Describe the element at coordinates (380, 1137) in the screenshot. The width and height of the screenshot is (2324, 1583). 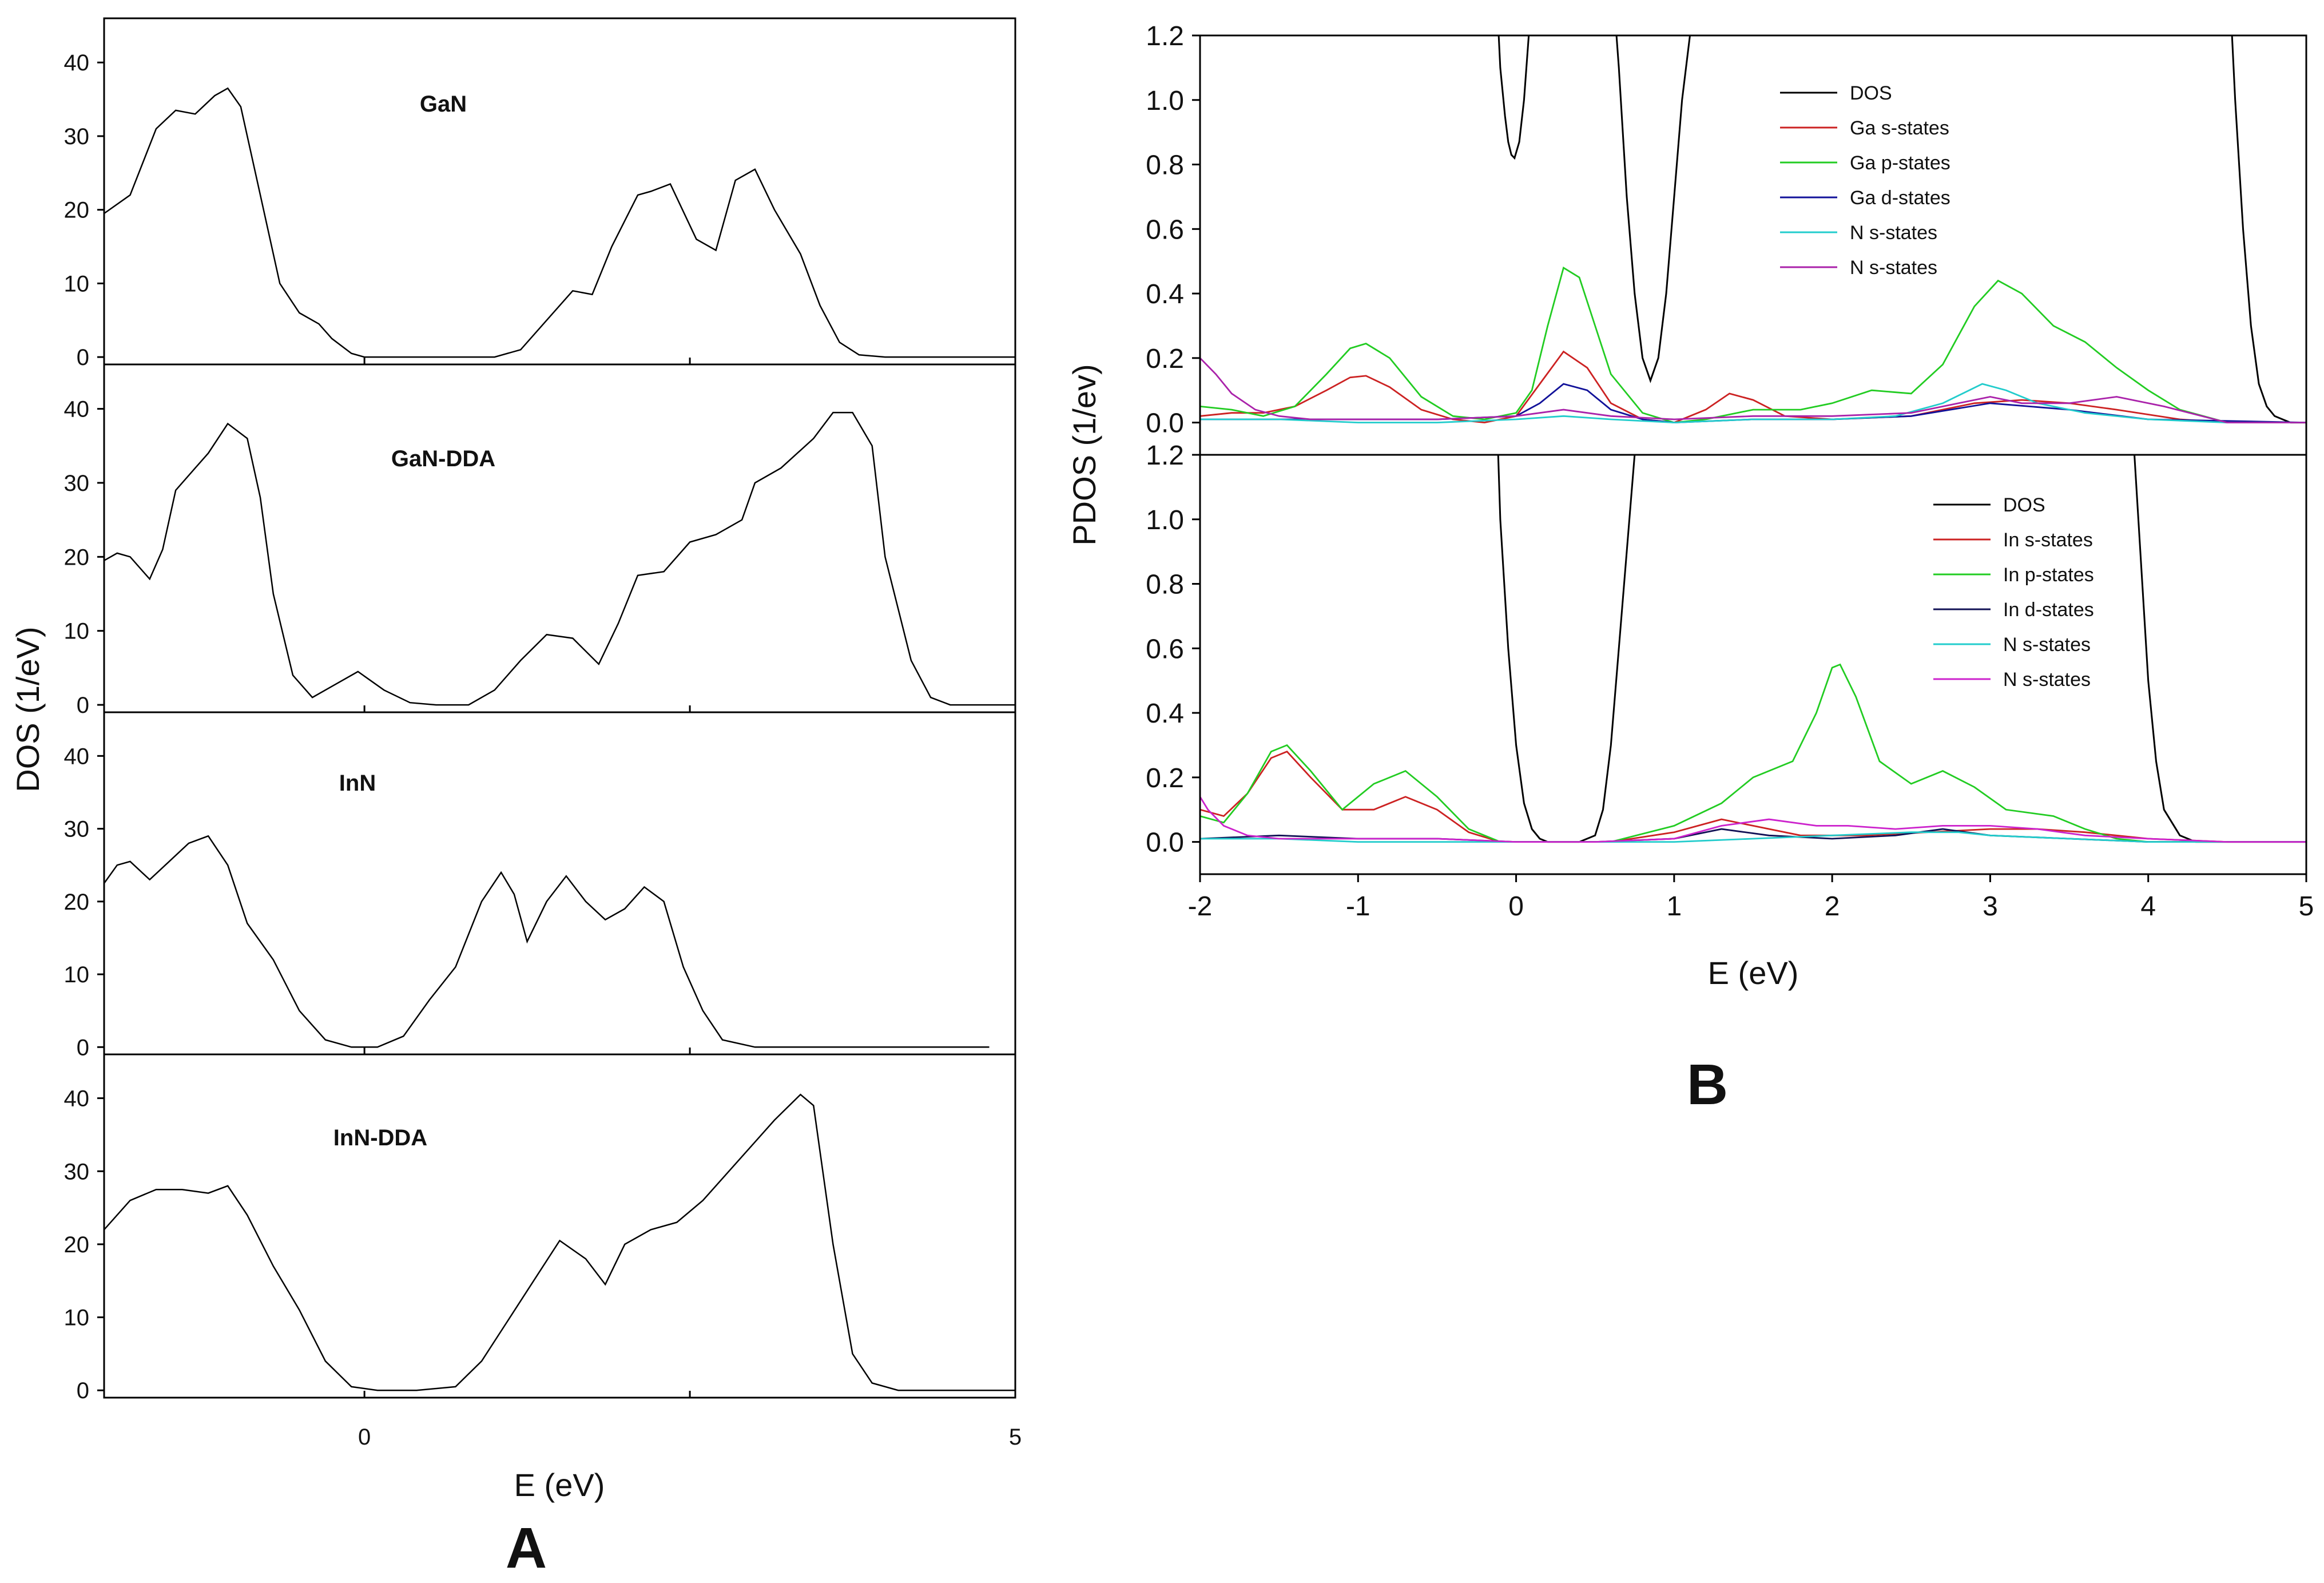
I see `subplot-title: InN-DDA` at that location.